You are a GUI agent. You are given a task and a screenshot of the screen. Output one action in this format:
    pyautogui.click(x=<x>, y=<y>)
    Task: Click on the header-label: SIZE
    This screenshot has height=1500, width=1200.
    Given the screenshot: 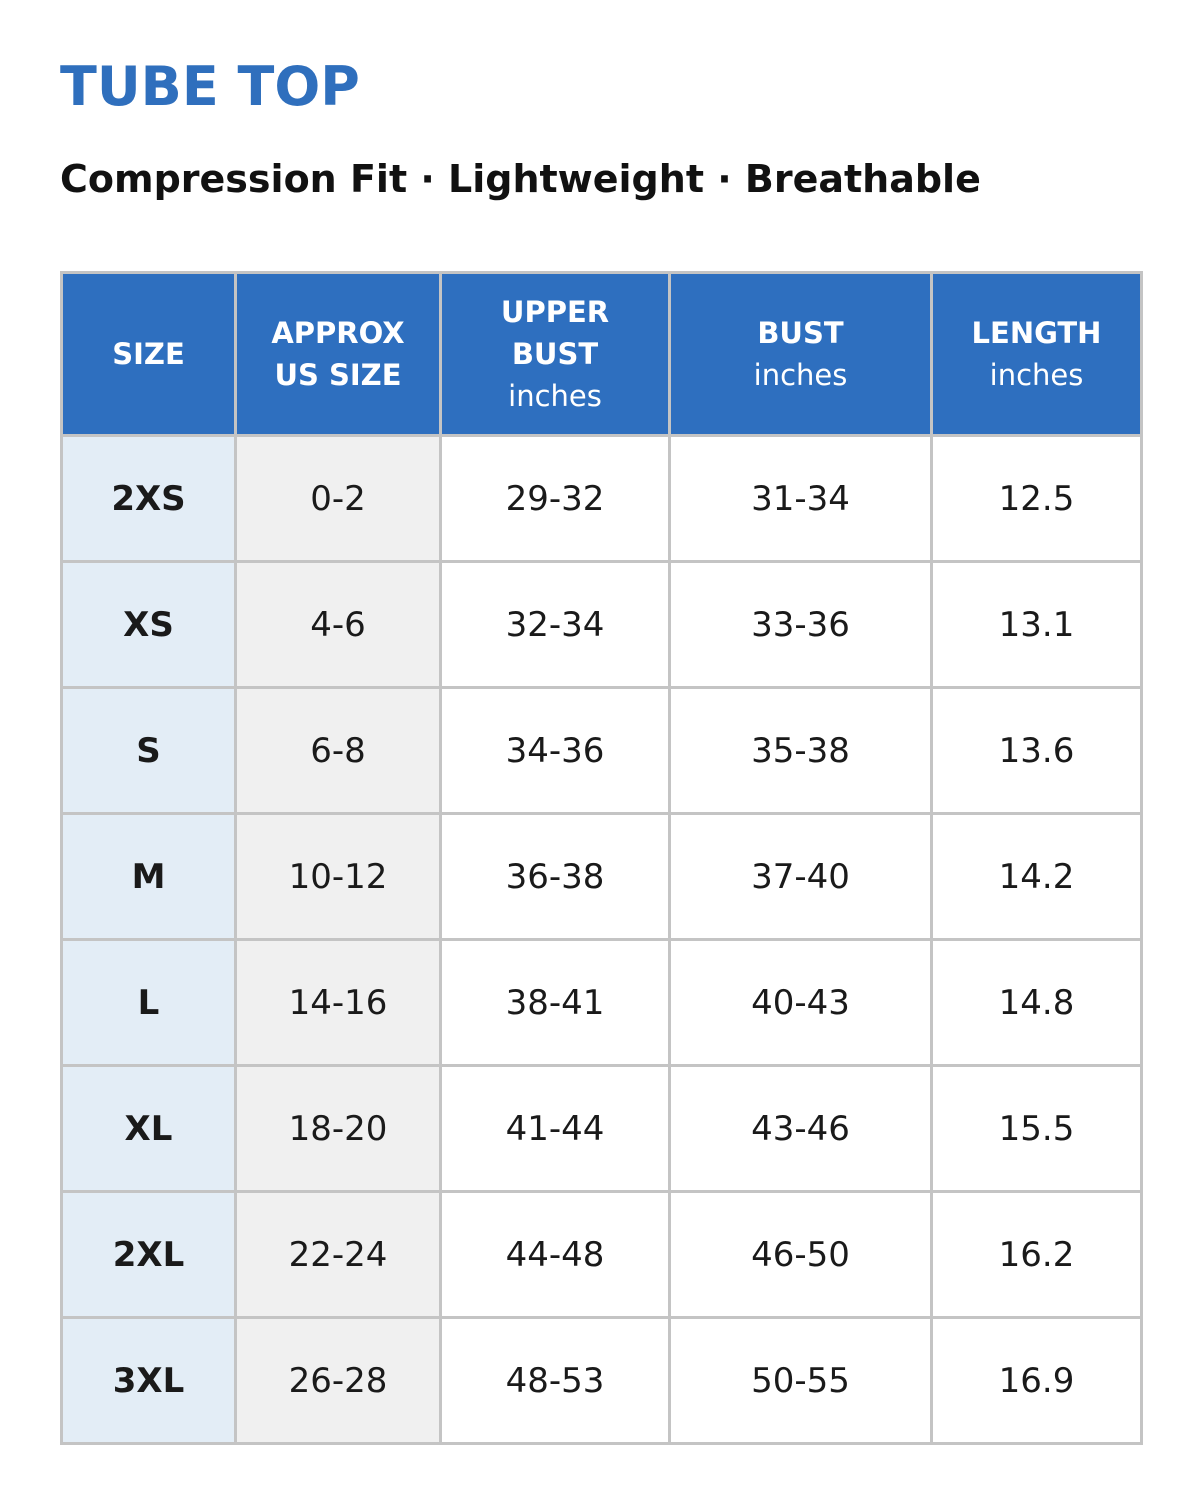 What is the action you would take?
    pyautogui.click(x=148, y=354)
    